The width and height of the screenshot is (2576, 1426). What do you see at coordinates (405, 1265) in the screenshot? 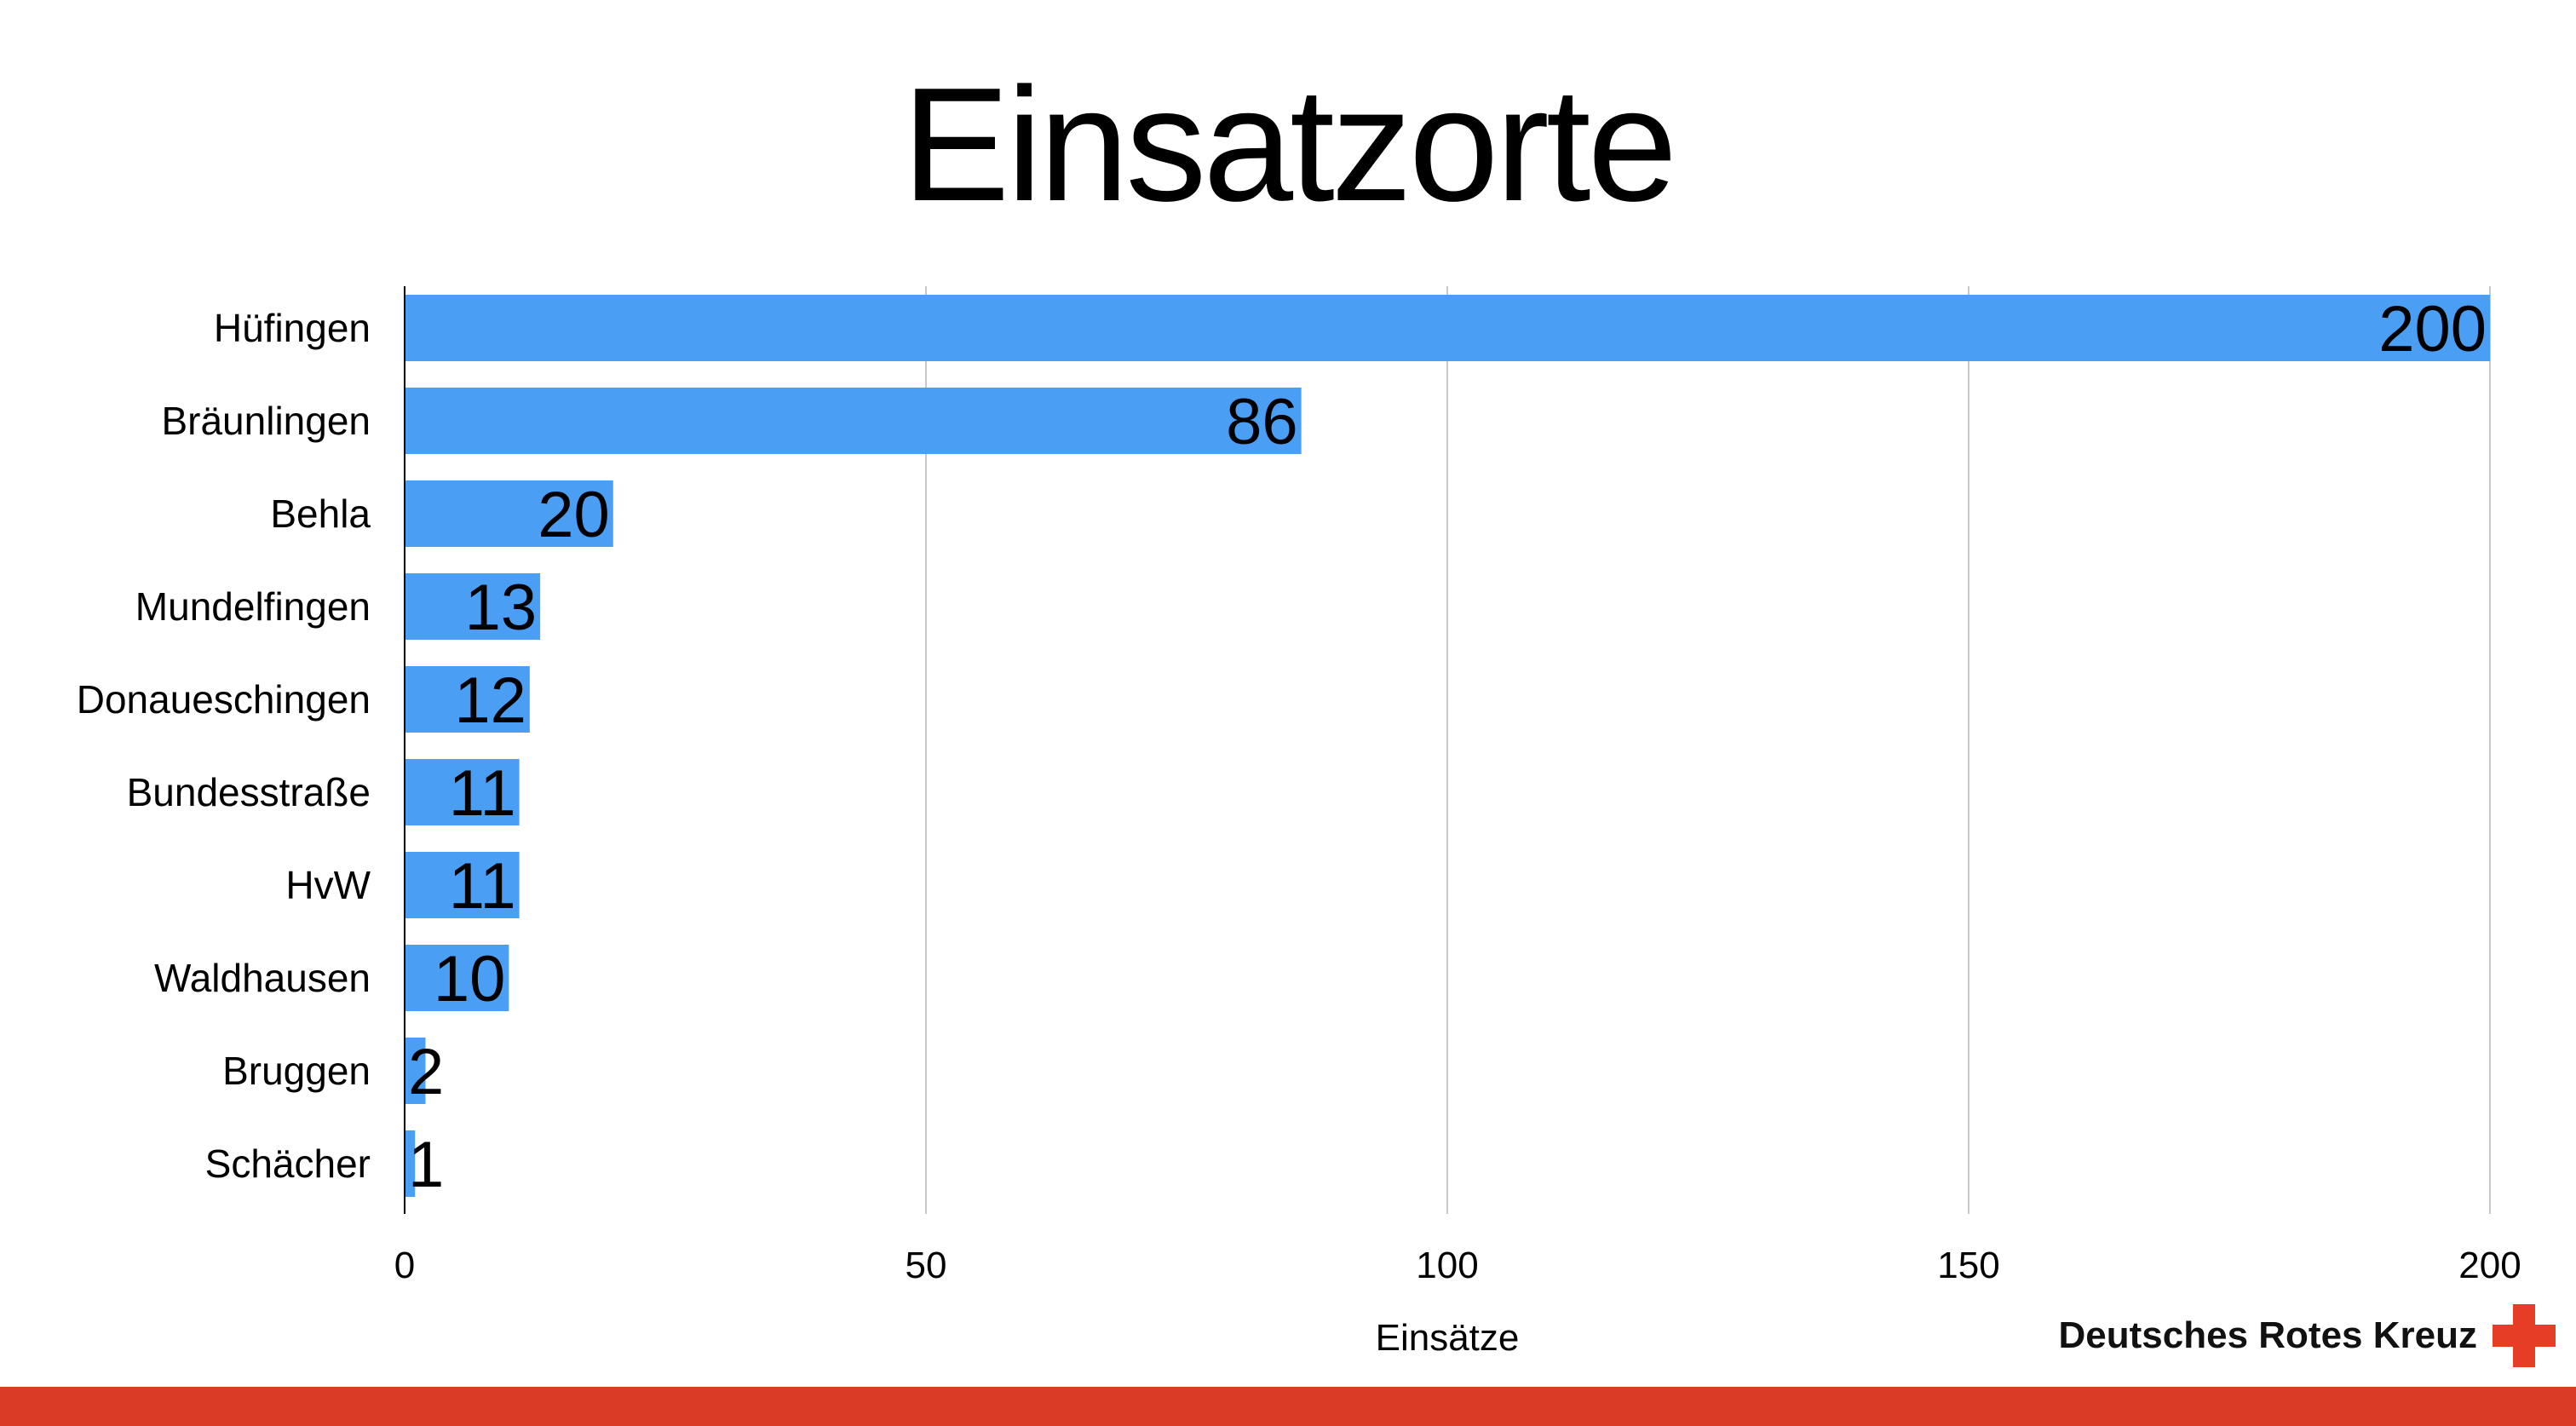
I see `x-tick-label: 0` at bounding box center [405, 1265].